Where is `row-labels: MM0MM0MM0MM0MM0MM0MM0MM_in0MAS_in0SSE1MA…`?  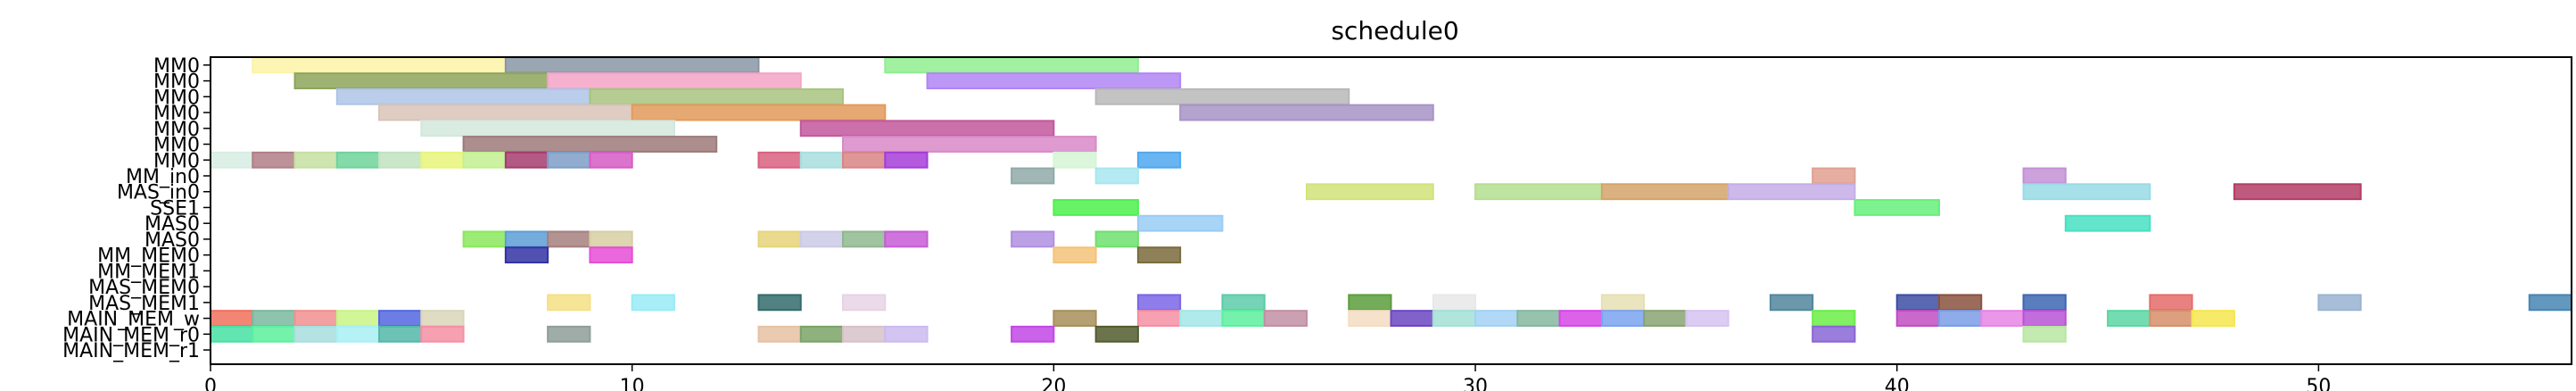
row-labels: MM0MM0MM0MM0MM0MM0MM0MM_in0MAS_in0SSE1MA… is located at coordinates (137, 208).